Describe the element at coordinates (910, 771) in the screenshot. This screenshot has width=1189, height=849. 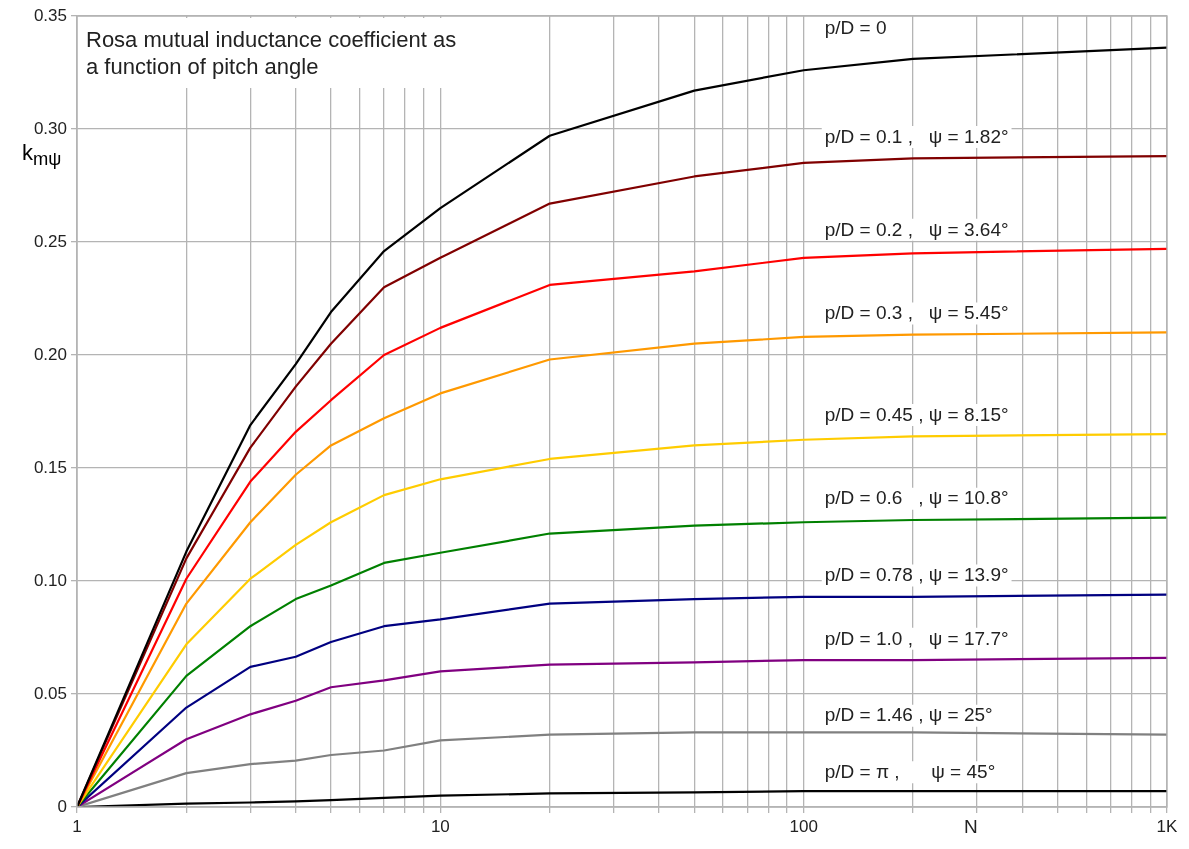
I see `series-label: p/D = π , ψ = 45°` at that location.